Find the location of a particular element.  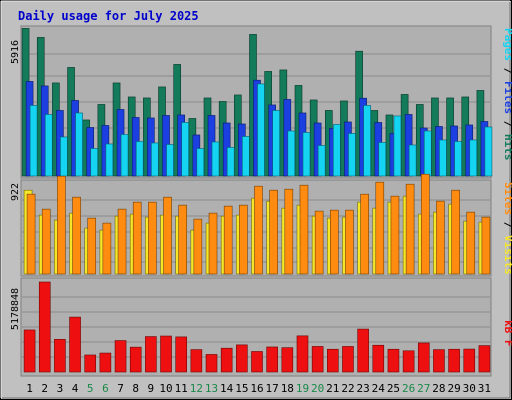

x-tick-label-day-21: 21 is located at coordinates (332, 388).